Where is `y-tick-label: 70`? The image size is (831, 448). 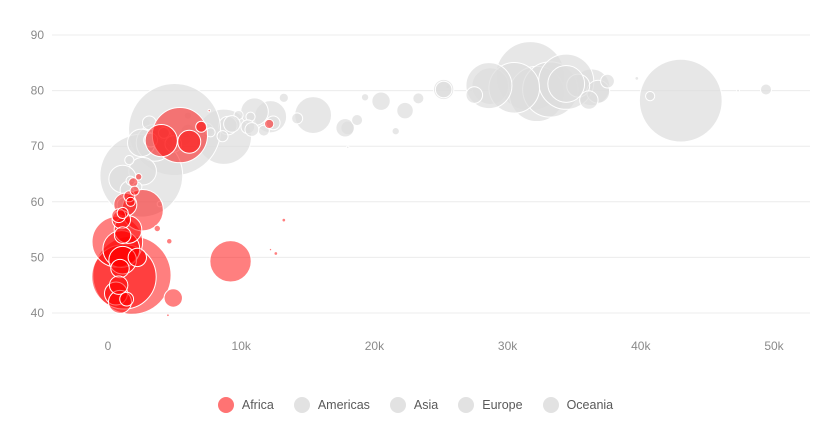 y-tick-label: 70 is located at coordinates (38, 146).